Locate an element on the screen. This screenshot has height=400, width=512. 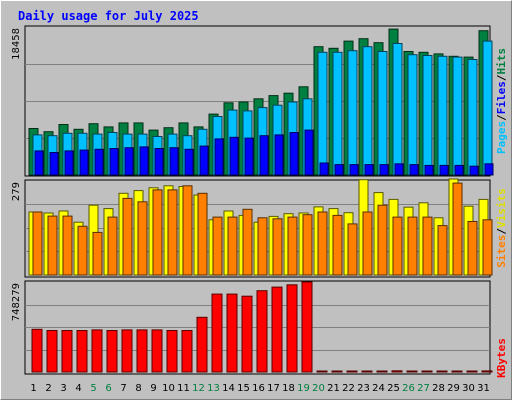
x-tick-label: 3 is located at coordinates (63, 388).